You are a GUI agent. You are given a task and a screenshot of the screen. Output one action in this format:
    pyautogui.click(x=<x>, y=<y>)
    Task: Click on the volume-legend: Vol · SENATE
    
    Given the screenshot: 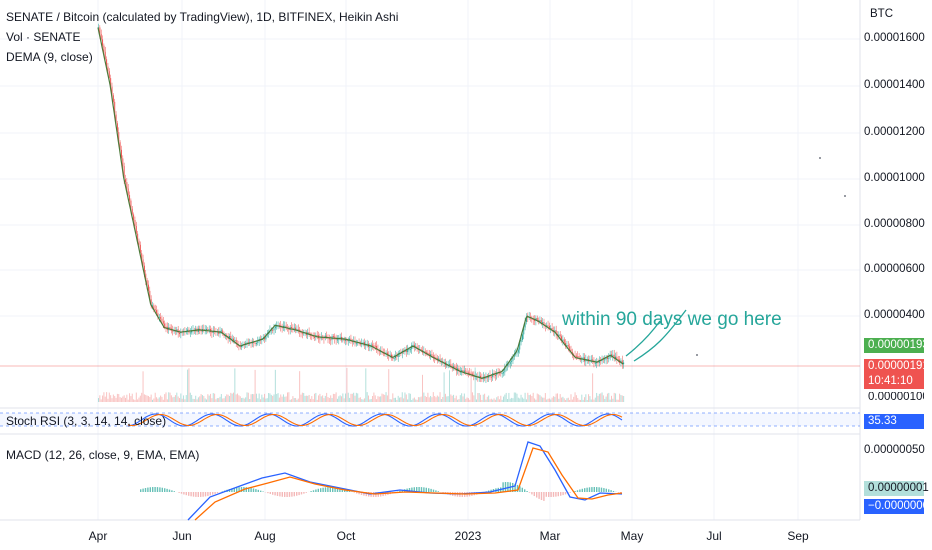 What is the action you would take?
    pyautogui.click(x=43, y=37)
    